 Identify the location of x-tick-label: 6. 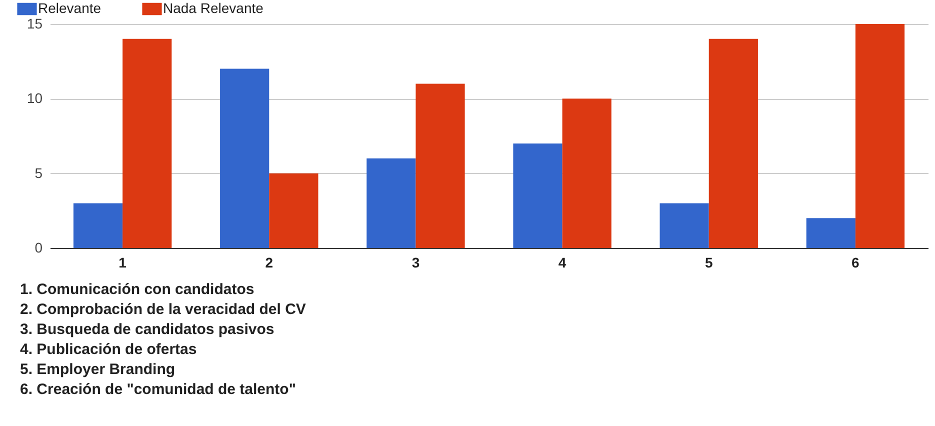
(856, 262).